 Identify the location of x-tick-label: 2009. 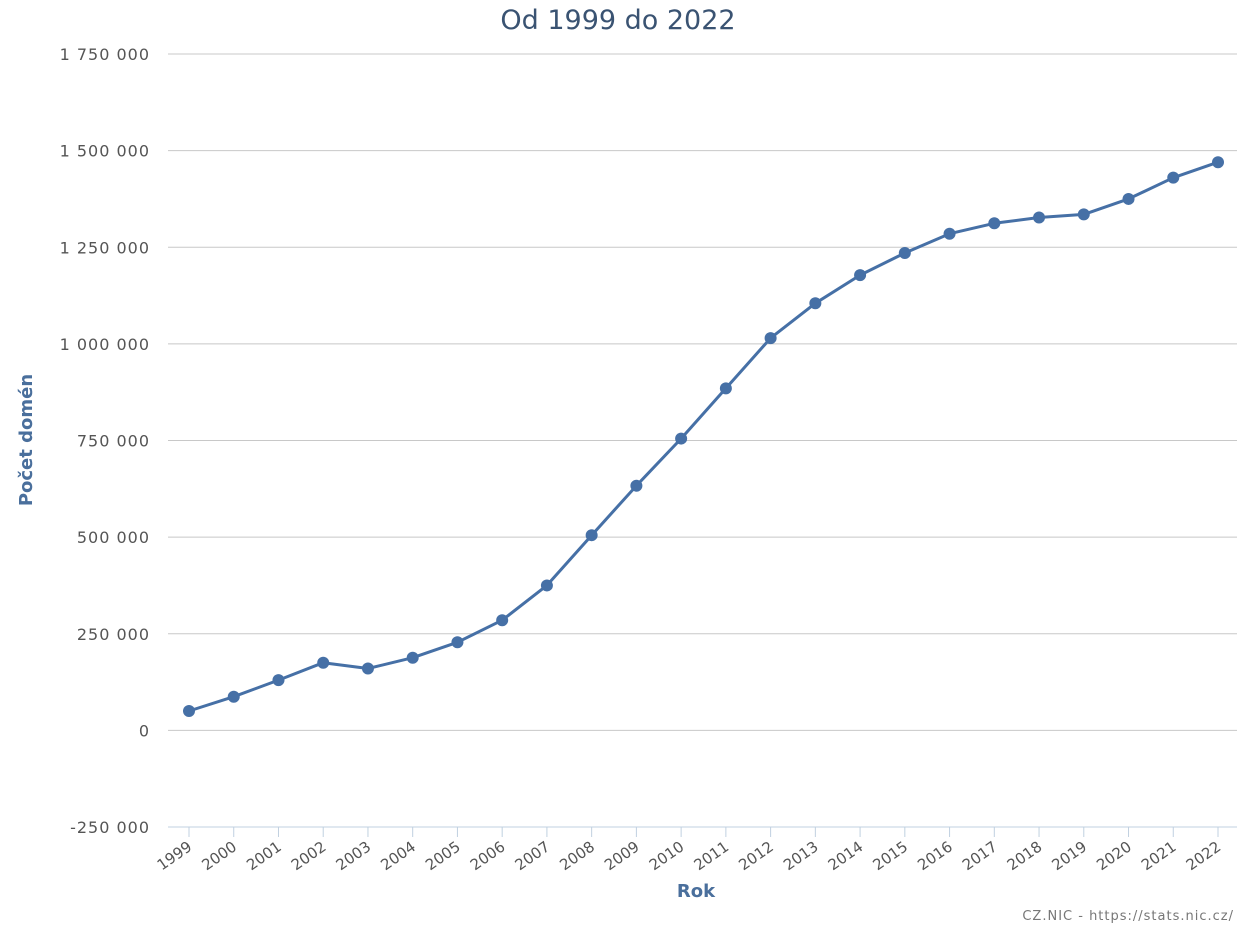
(622, 856).